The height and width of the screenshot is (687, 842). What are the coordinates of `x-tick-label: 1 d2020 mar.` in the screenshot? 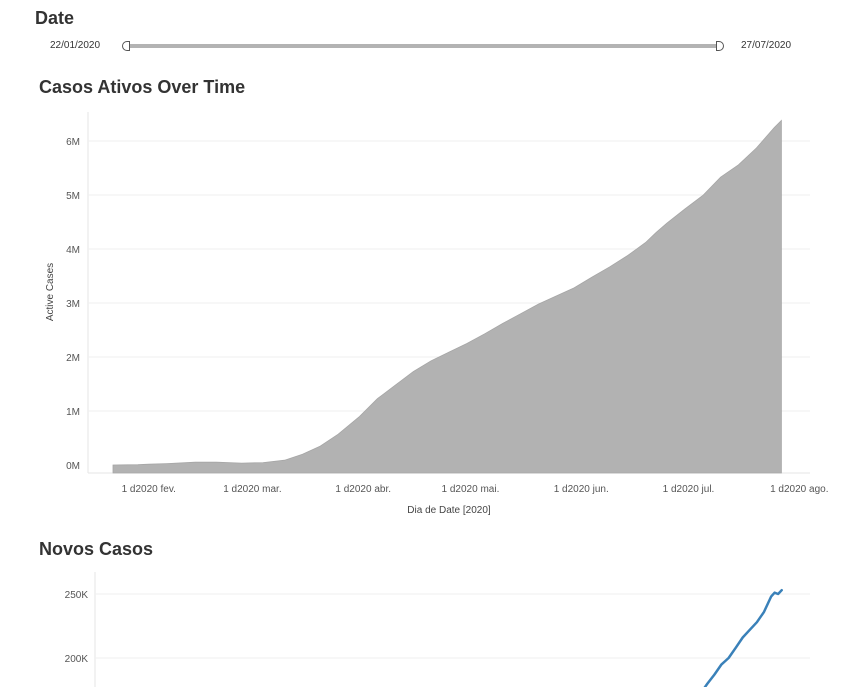 It's located at (252, 489).